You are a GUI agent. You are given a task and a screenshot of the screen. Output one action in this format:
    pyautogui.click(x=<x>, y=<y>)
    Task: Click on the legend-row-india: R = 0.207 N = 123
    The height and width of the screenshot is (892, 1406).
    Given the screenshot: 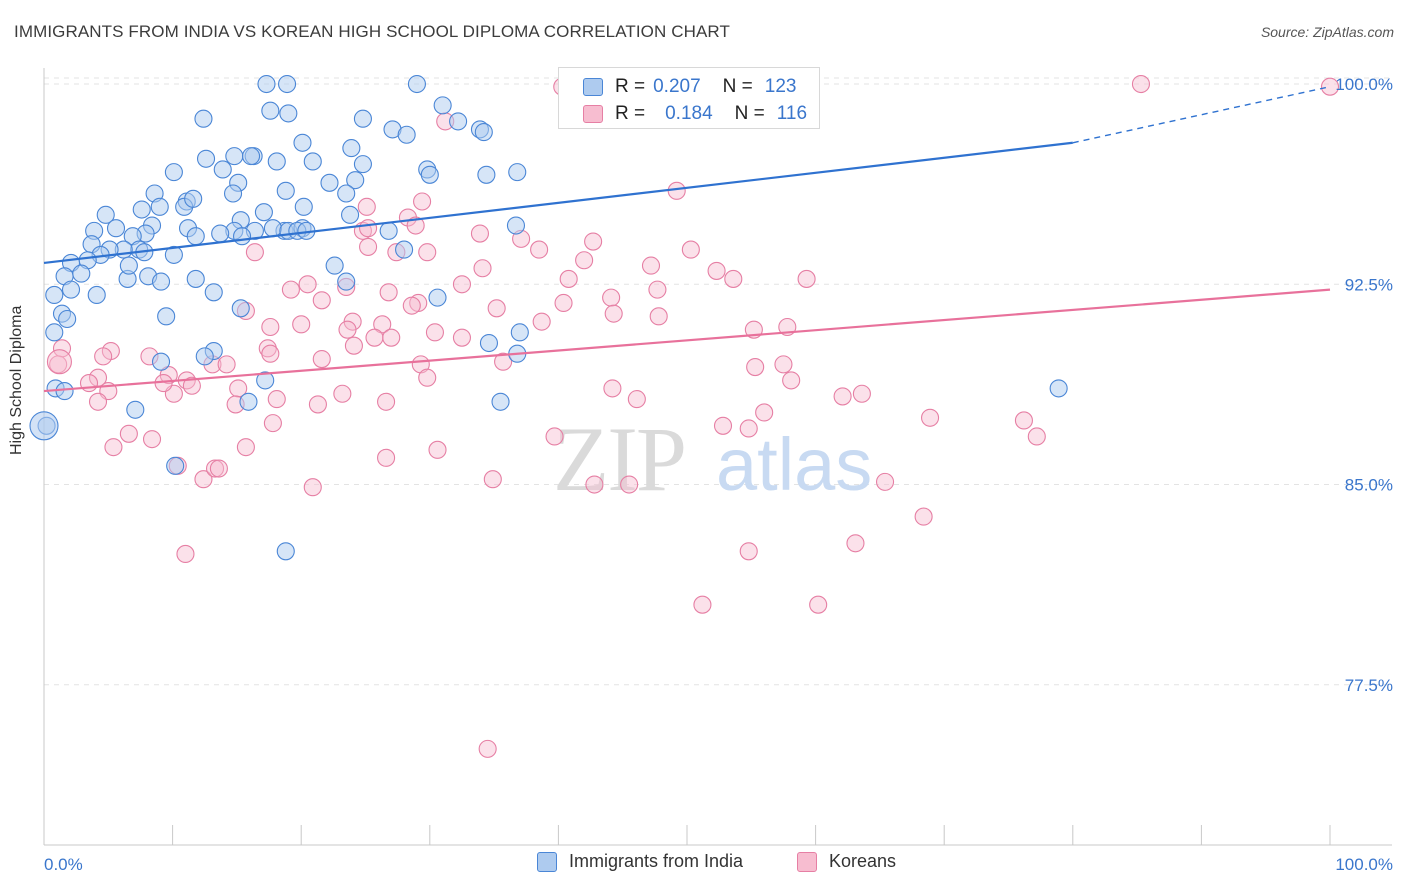 What is the action you would take?
    pyautogui.click(x=689, y=87)
    